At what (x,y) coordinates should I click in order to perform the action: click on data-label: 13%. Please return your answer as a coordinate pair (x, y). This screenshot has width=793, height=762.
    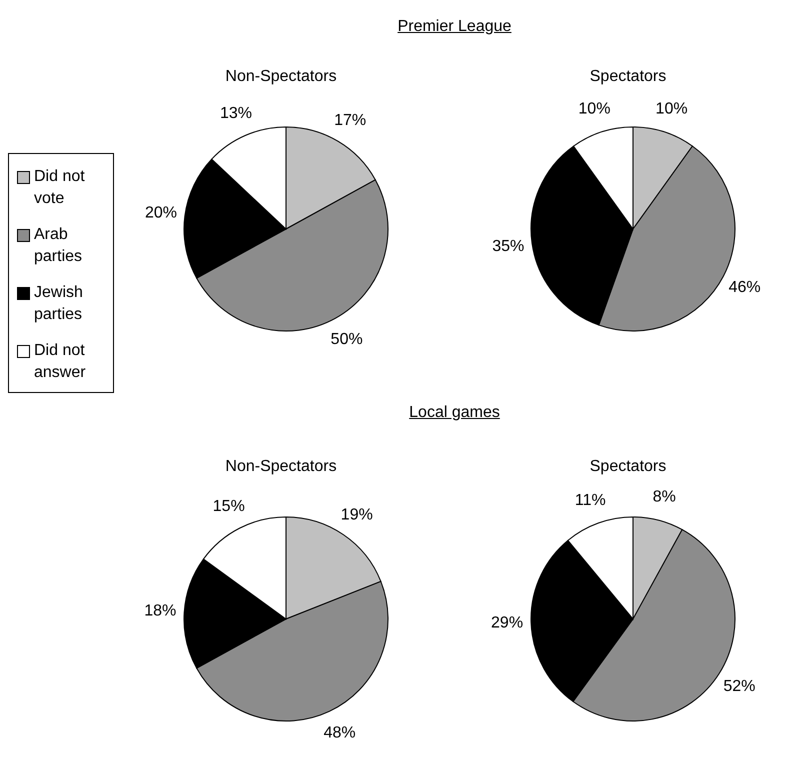
    Looking at the image, I should click on (236, 113).